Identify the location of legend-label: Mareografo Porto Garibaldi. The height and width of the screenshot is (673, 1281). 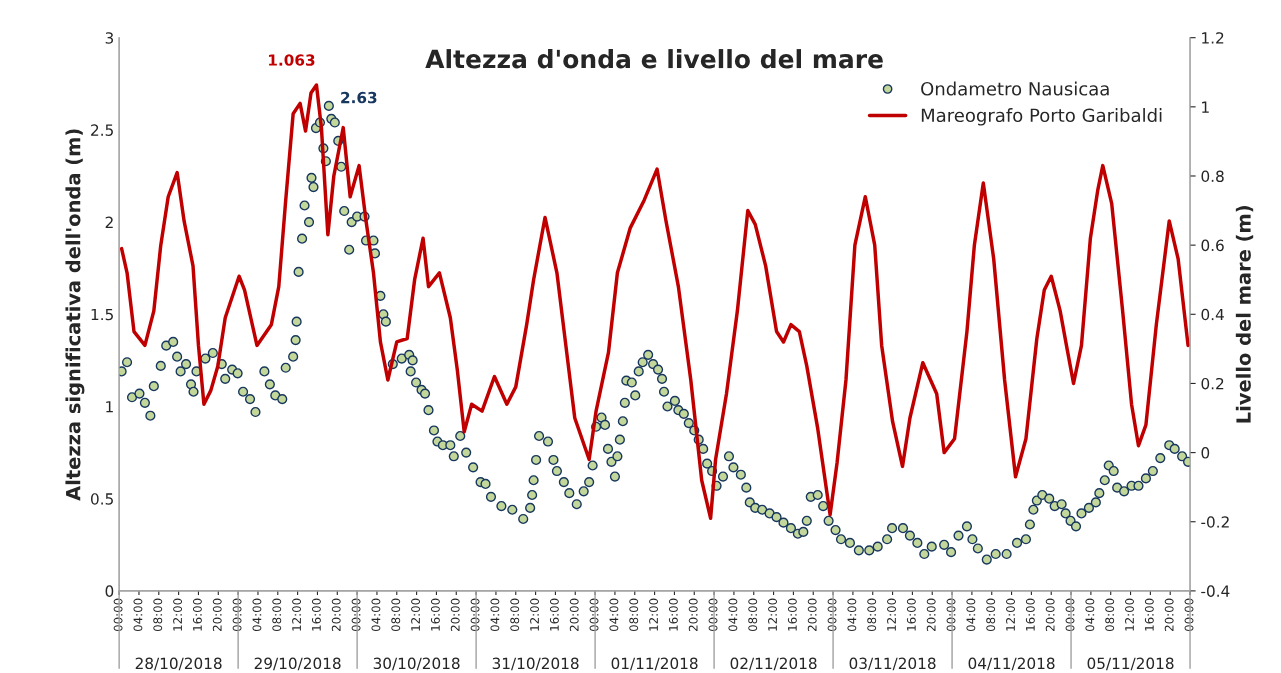
(1041, 117).